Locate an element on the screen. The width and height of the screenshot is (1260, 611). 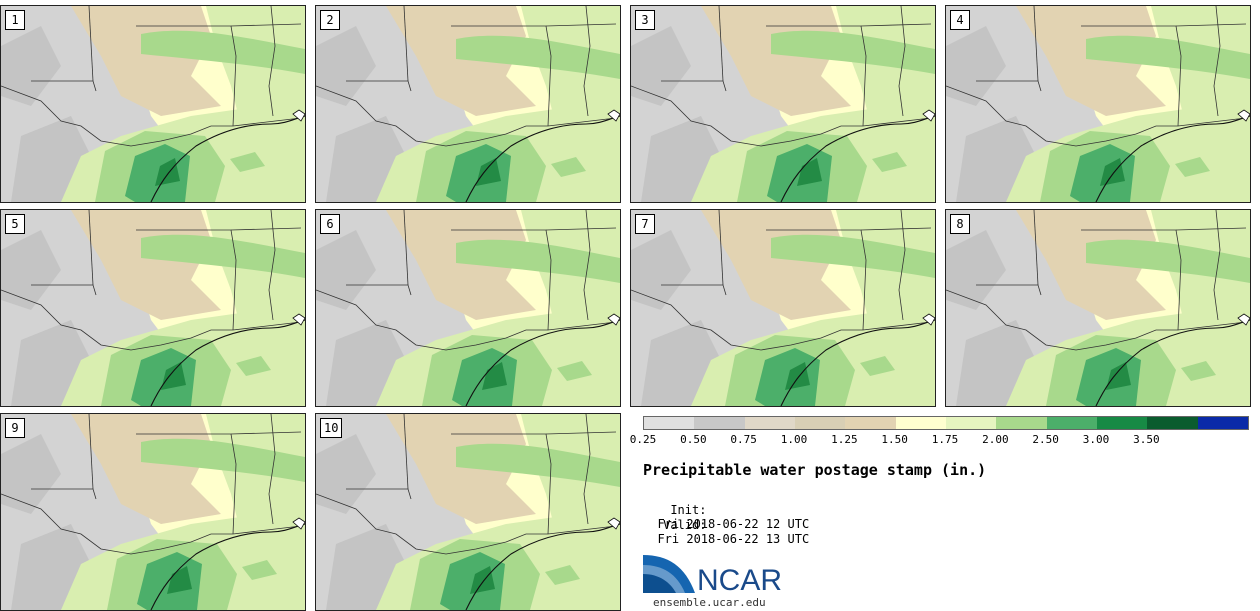
init-value: Fri 2018-06-22 12 UTC is located at coordinates (733, 524).